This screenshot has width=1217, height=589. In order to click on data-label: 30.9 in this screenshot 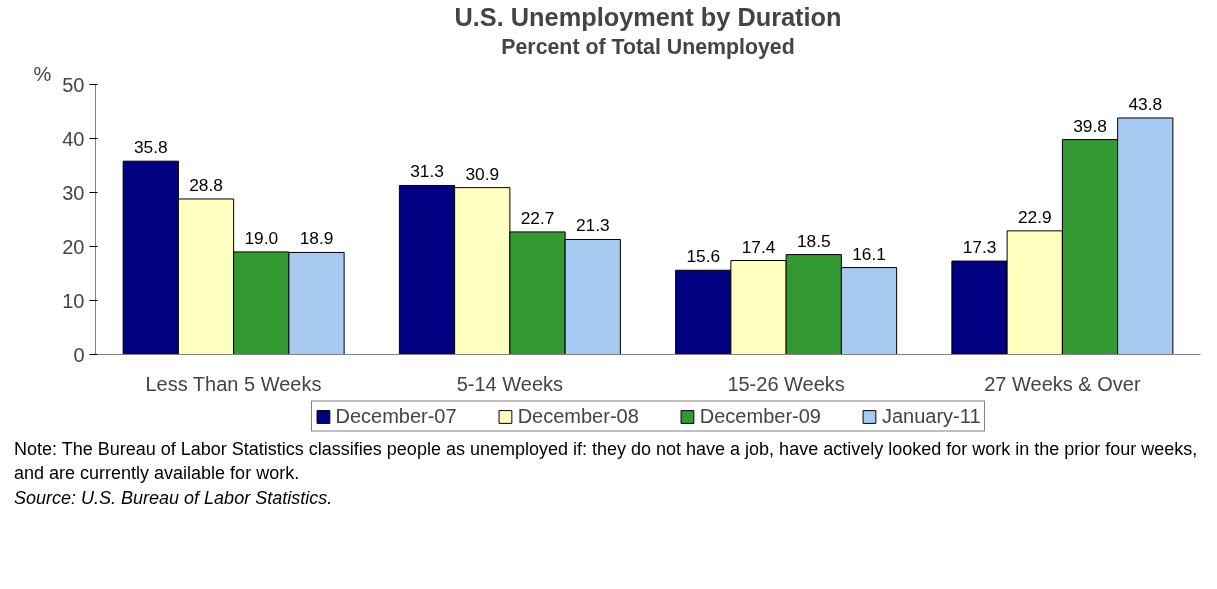, I will do `click(482, 173)`.